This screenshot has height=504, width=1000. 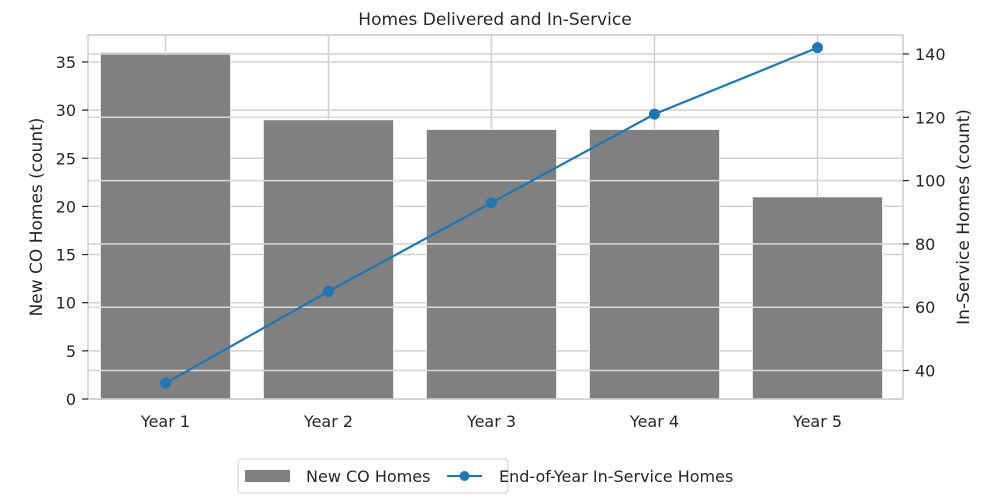 What do you see at coordinates (464, 476) in the screenshot?
I see `legend-line-marker` at bounding box center [464, 476].